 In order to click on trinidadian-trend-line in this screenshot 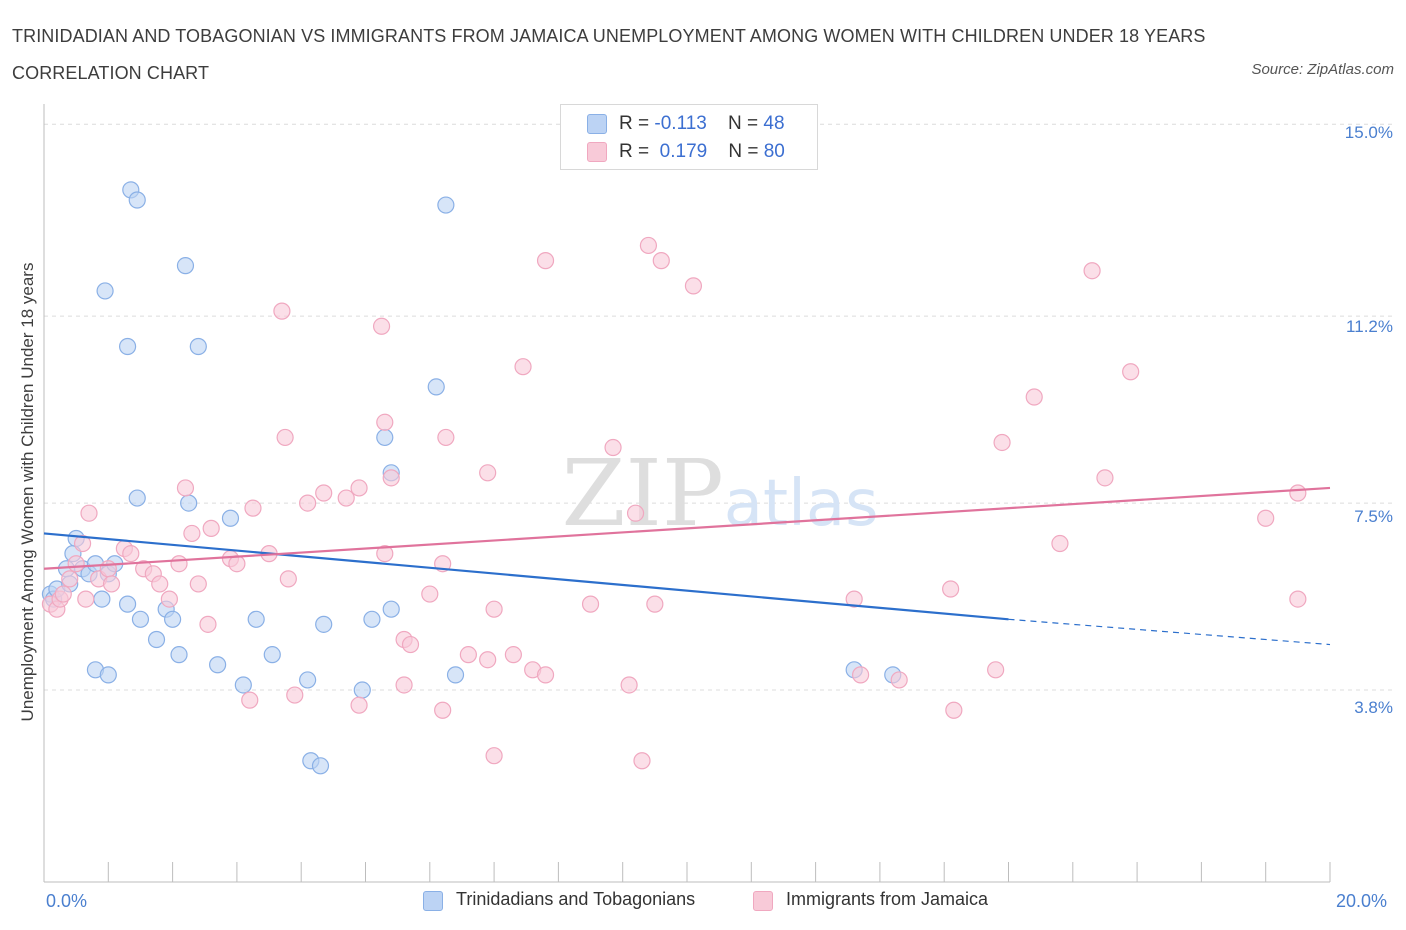, I will do `click(526, 576)`.